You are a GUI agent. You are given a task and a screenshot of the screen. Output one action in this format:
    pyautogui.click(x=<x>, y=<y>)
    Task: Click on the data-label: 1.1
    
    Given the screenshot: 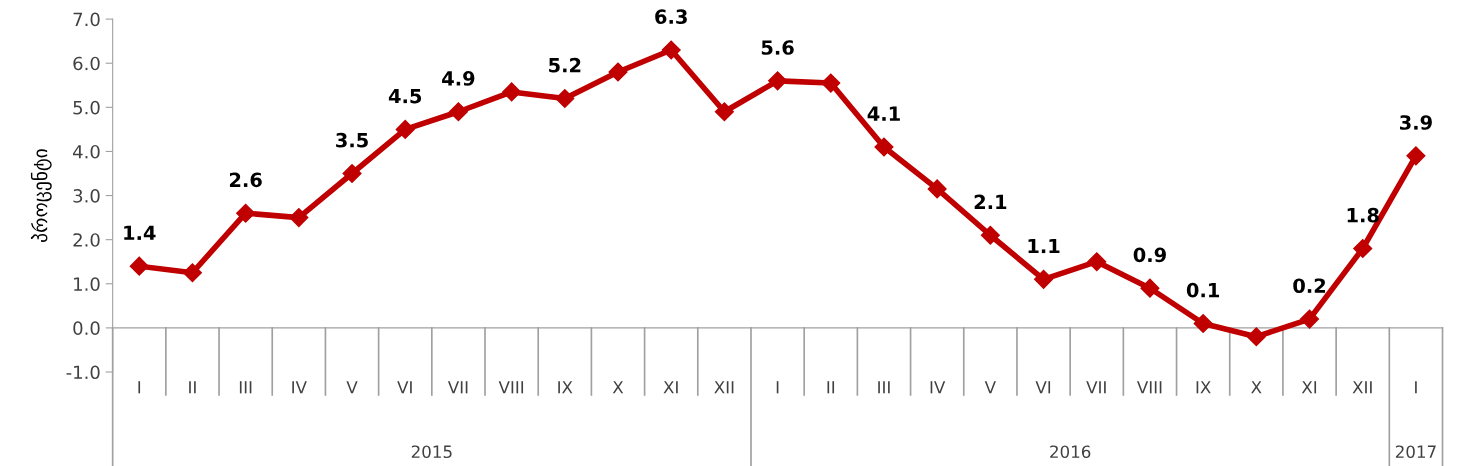 What is the action you would take?
    pyautogui.click(x=1044, y=246)
    